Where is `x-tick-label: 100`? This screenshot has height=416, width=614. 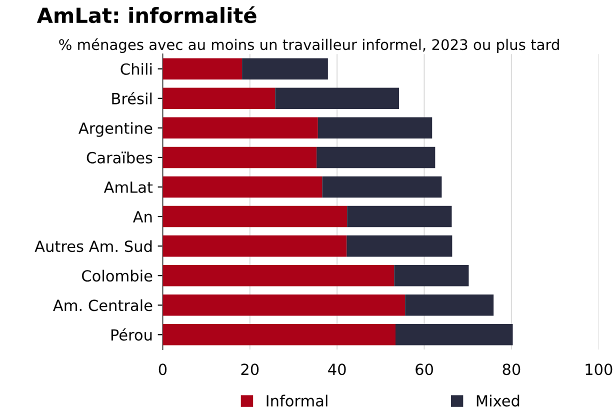
x-tick-label: 100 is located at coordinates (599, 370).